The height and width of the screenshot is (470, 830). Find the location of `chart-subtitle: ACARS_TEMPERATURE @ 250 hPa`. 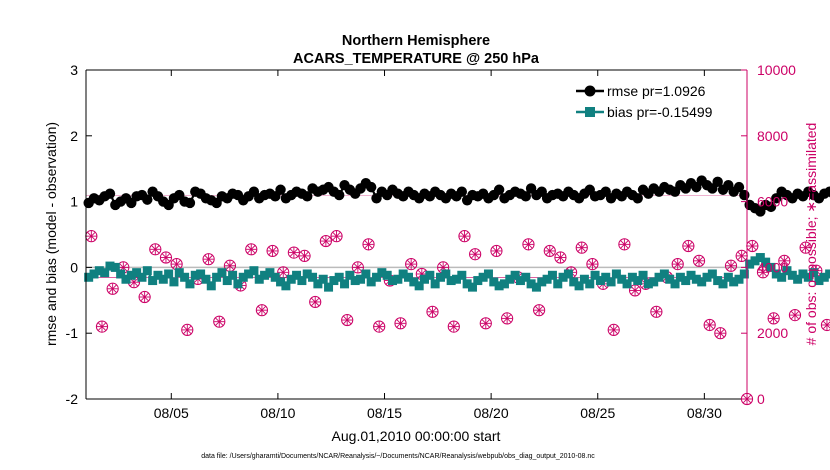

chart-subtitle: ACARS_TEMPERATURE @ 250 hPa is located at coordinates (416, 59).